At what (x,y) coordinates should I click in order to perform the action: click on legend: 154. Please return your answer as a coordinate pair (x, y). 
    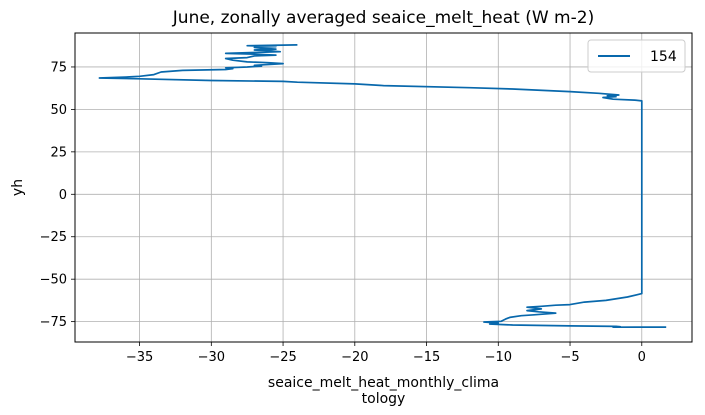
    Looking at the image, I should click on (636, 56).